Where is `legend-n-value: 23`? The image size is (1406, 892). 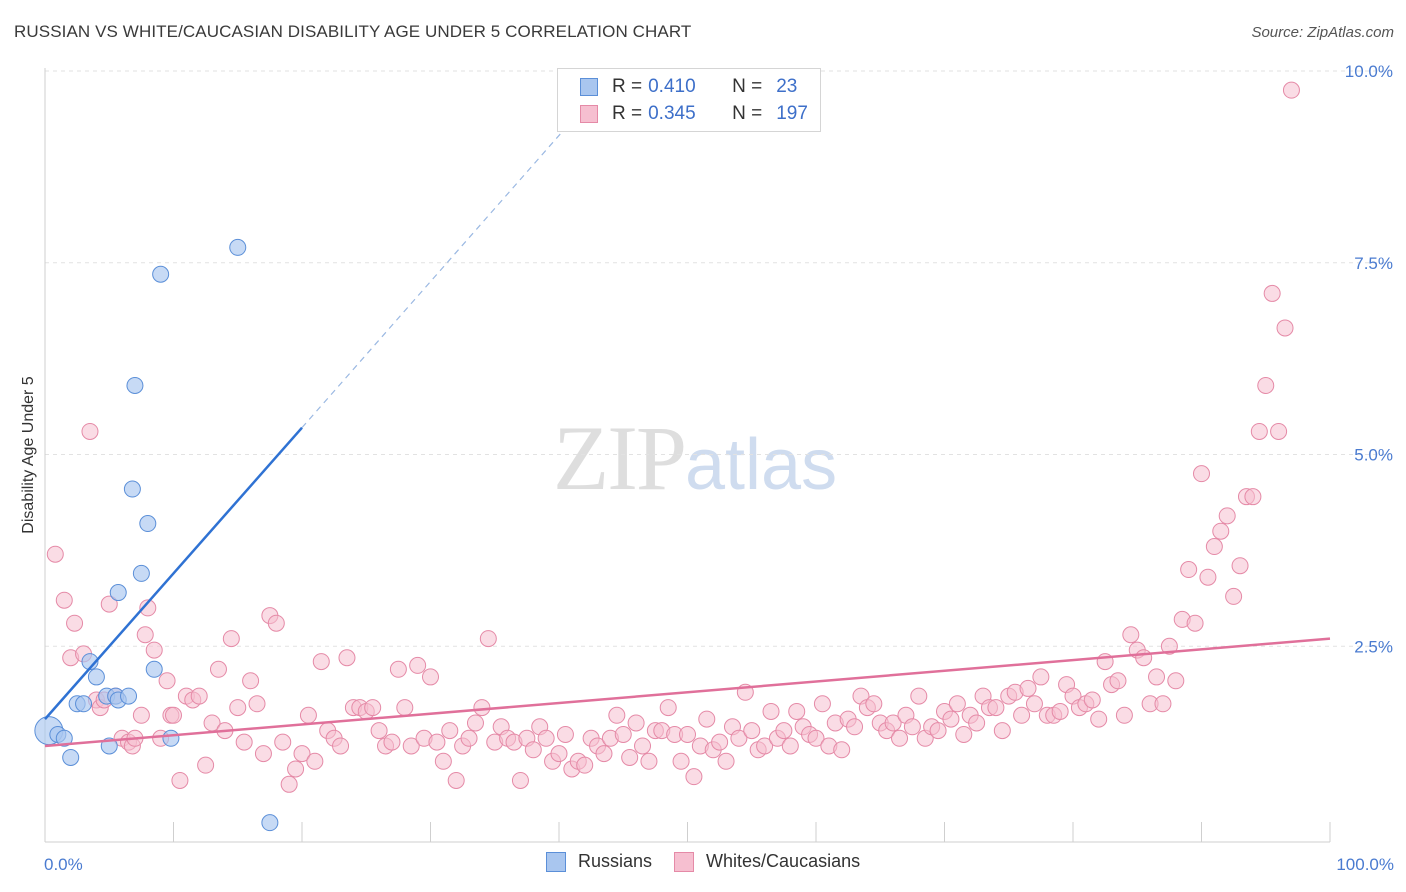
legend-n-value: 23 is located at coordinates (787, 86).